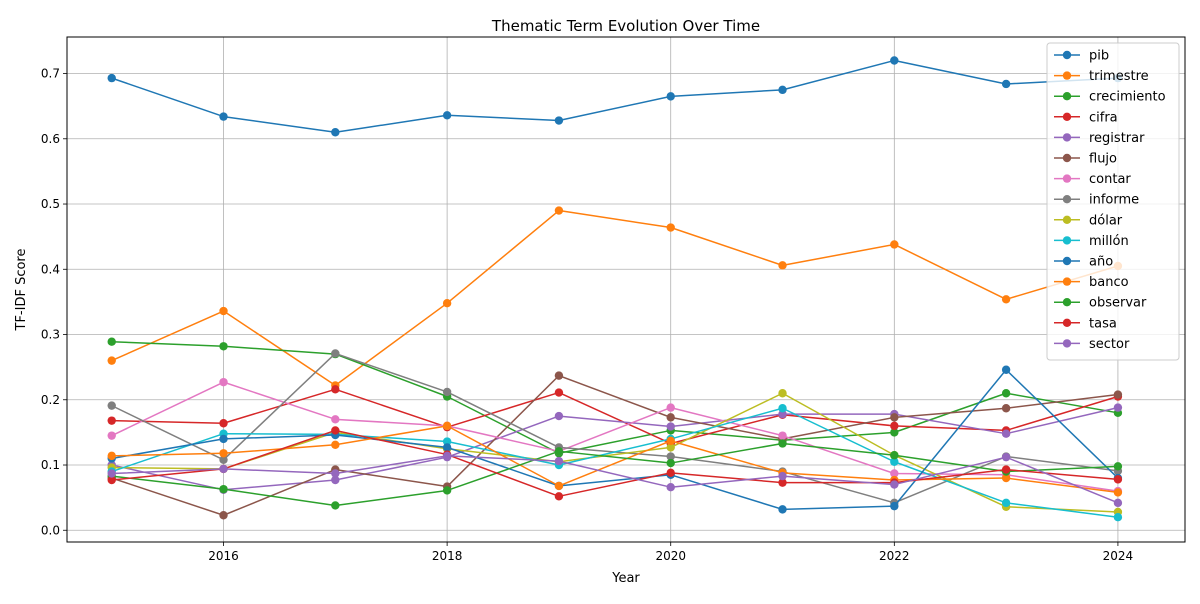  Describe the element at coordinates (1127, 97) in the screenshot. I see `legend-label: crecimiento` at that location.